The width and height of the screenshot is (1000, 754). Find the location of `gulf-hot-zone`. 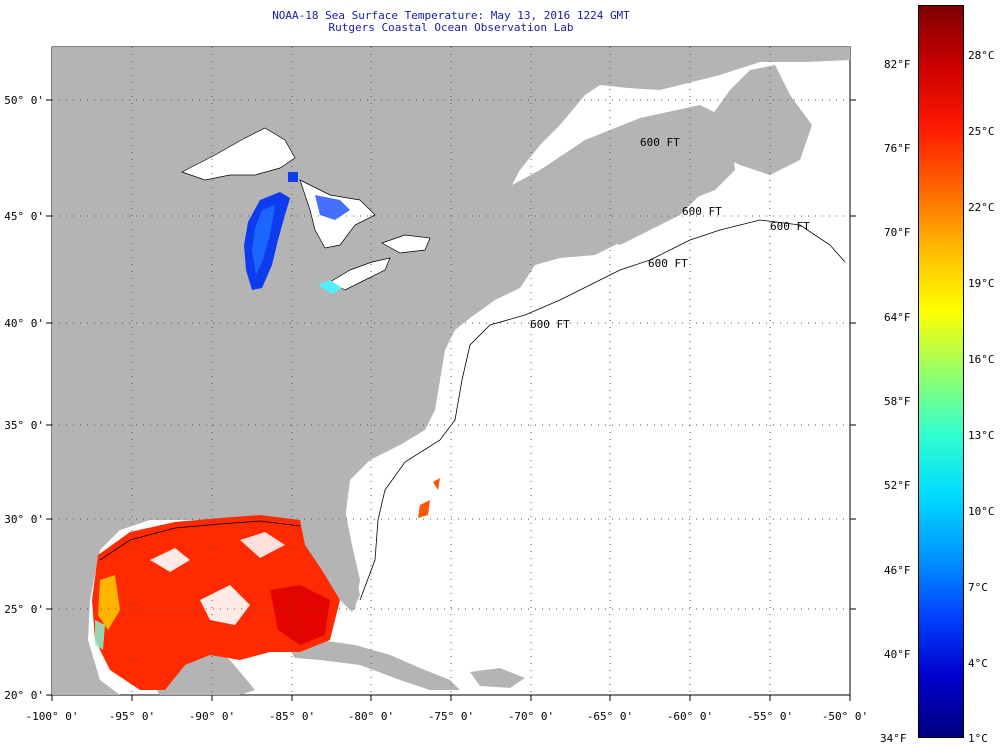

gulf-hot-zone is located at coordinates (300, 615).